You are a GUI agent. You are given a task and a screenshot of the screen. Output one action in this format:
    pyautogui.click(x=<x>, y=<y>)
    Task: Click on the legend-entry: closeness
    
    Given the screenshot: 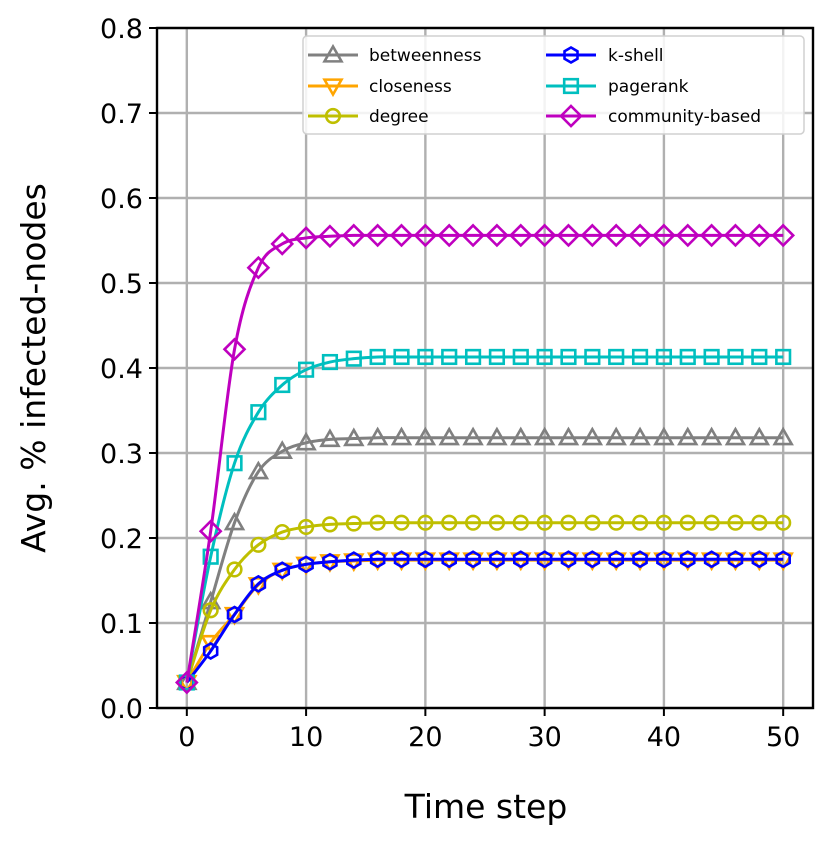 What is the action you would take?
    pyautogui.click(x=380, y=87)
    